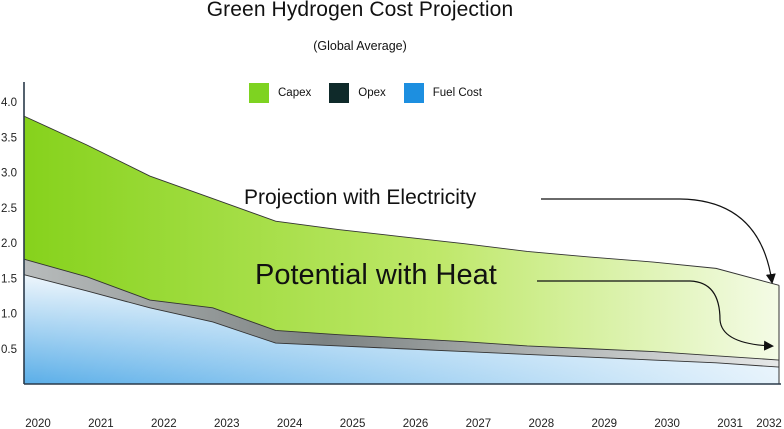 This screenshot has width=784, height=429. Describe the element at coordinates (360, 46) in the screenshot. I see `chart-subtitle: (Global Average)` at that location.